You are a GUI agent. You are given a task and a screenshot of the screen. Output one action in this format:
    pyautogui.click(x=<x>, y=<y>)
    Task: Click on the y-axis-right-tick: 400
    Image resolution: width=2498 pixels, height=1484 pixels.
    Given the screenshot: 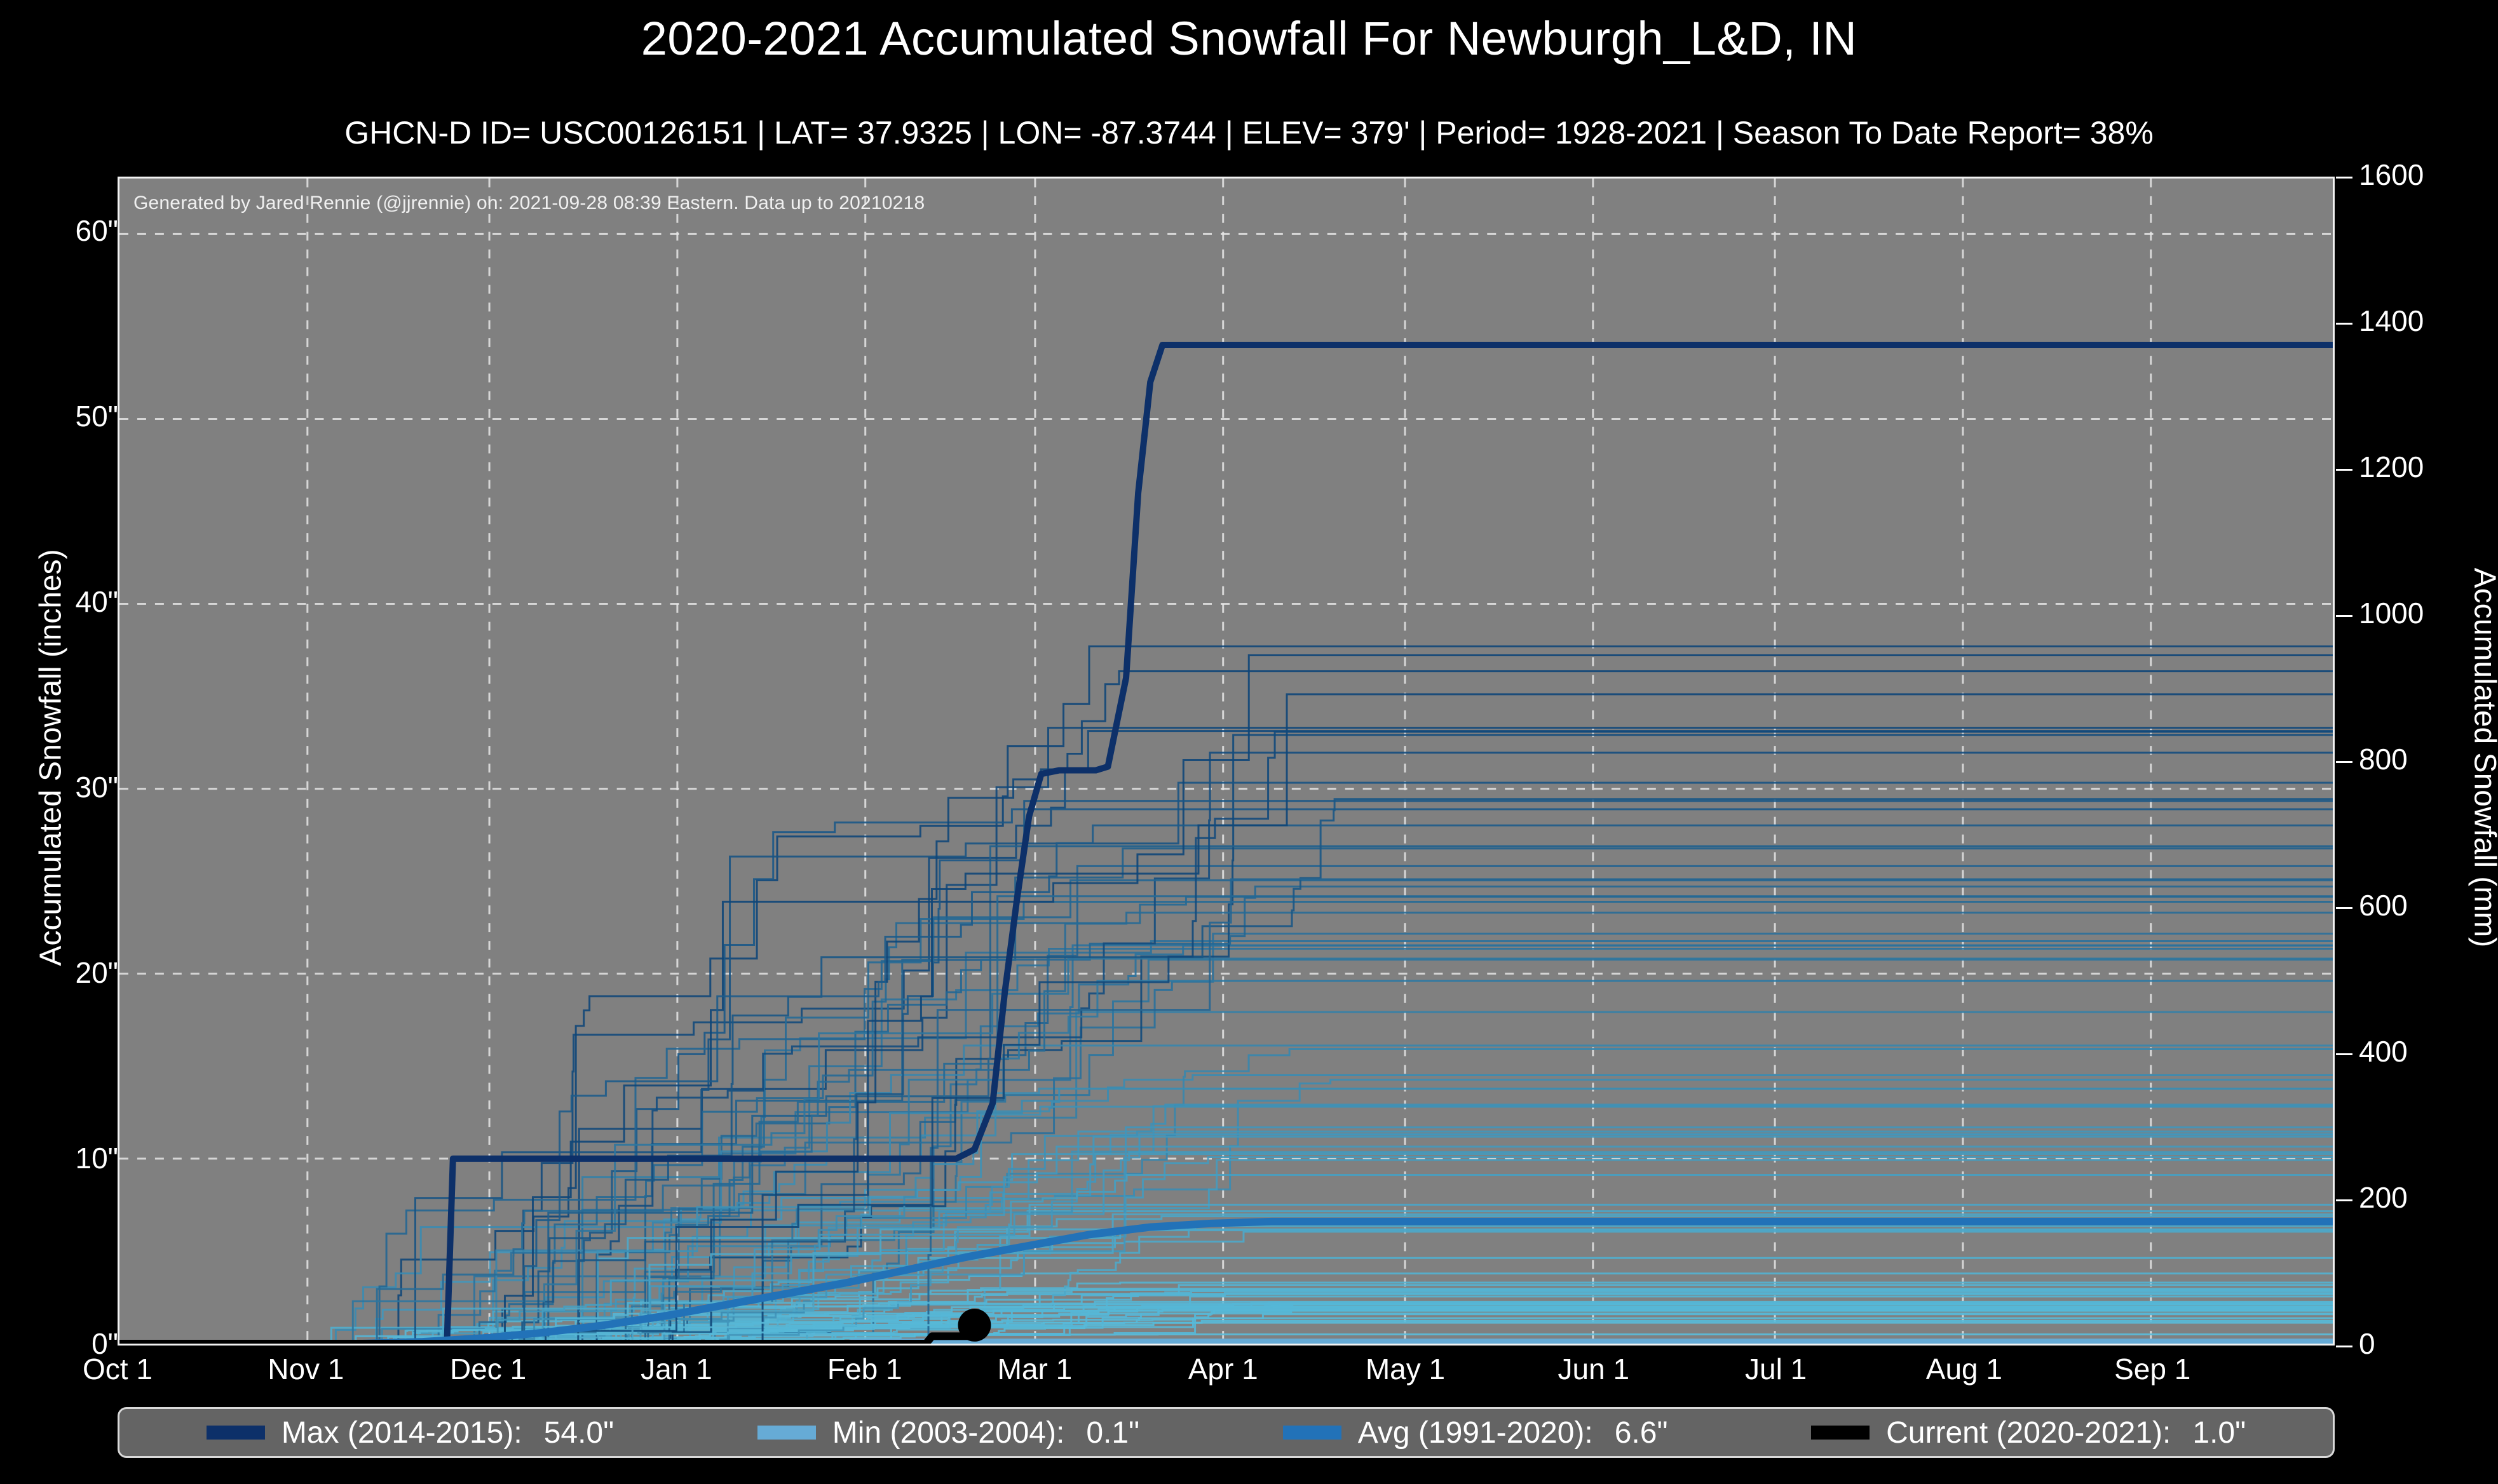 What is the action you would take?
    pyautogui.click(x=2383, y=1051)
    